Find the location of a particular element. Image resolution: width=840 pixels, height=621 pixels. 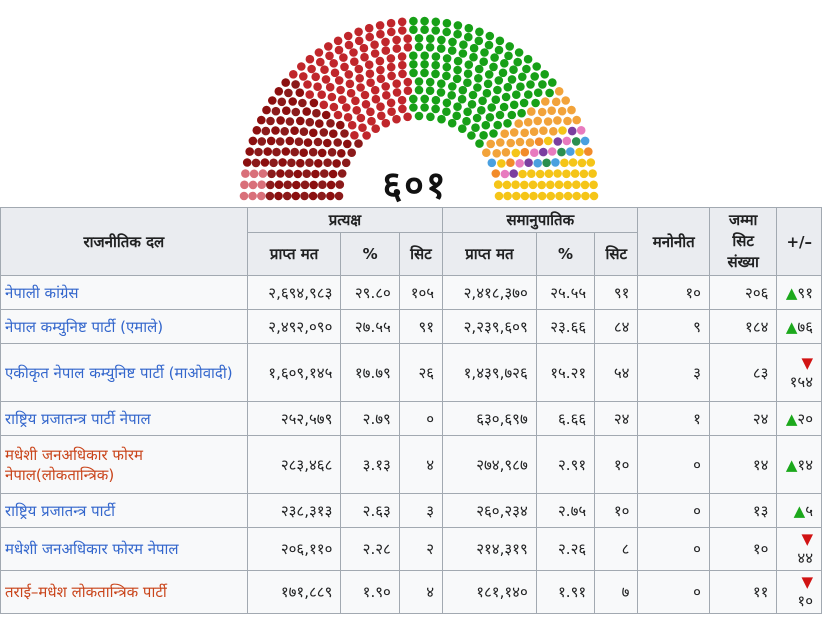

prop-percent-cell: २५.५५ is located at coordinates (565, 292).